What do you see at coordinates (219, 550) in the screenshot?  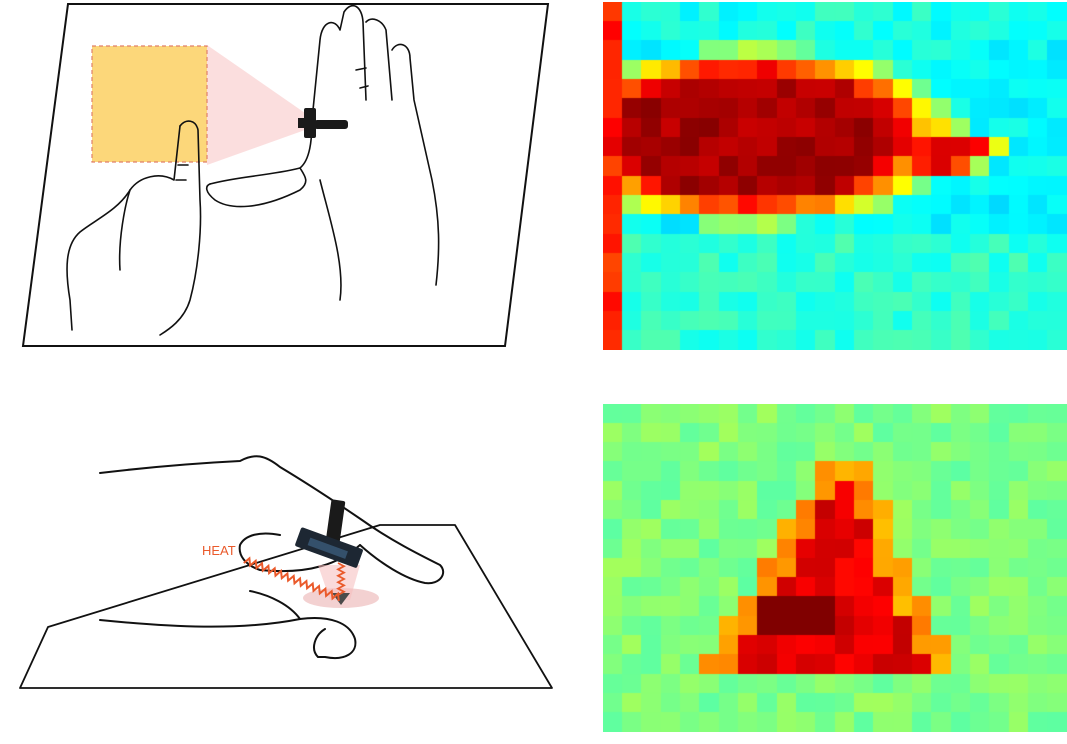 I see `heat-label: HEAT` at bounding box center [219, 550].